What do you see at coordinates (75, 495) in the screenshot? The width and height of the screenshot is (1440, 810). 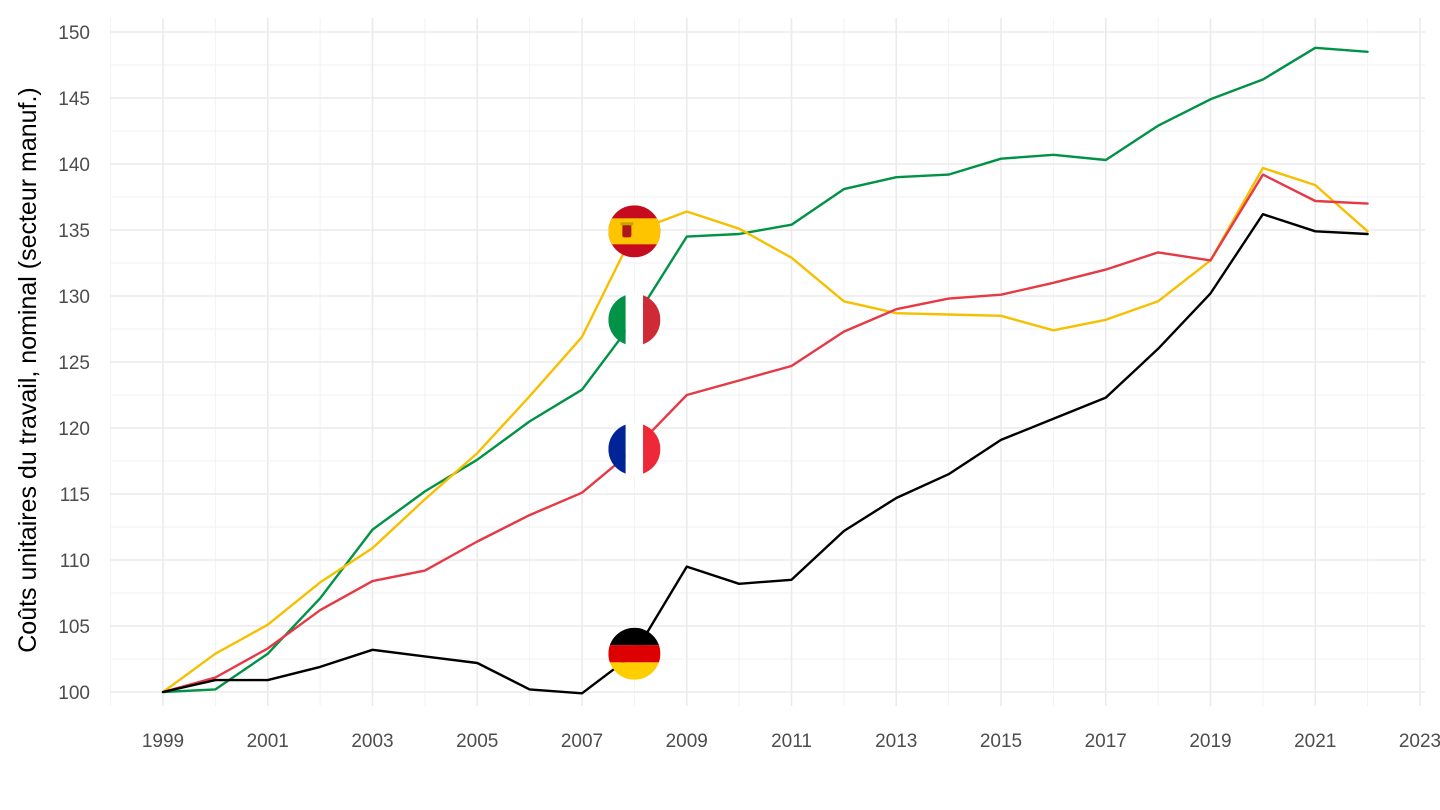 I see `y-tick-label-115: 115` at bounding box center [75, 495].